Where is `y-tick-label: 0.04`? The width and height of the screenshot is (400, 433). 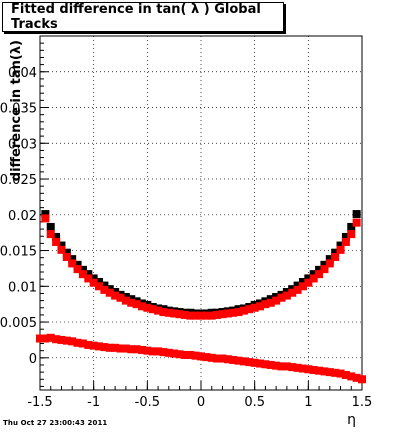 y-tick-label: 0.04 is located at coordinates (22, 73).